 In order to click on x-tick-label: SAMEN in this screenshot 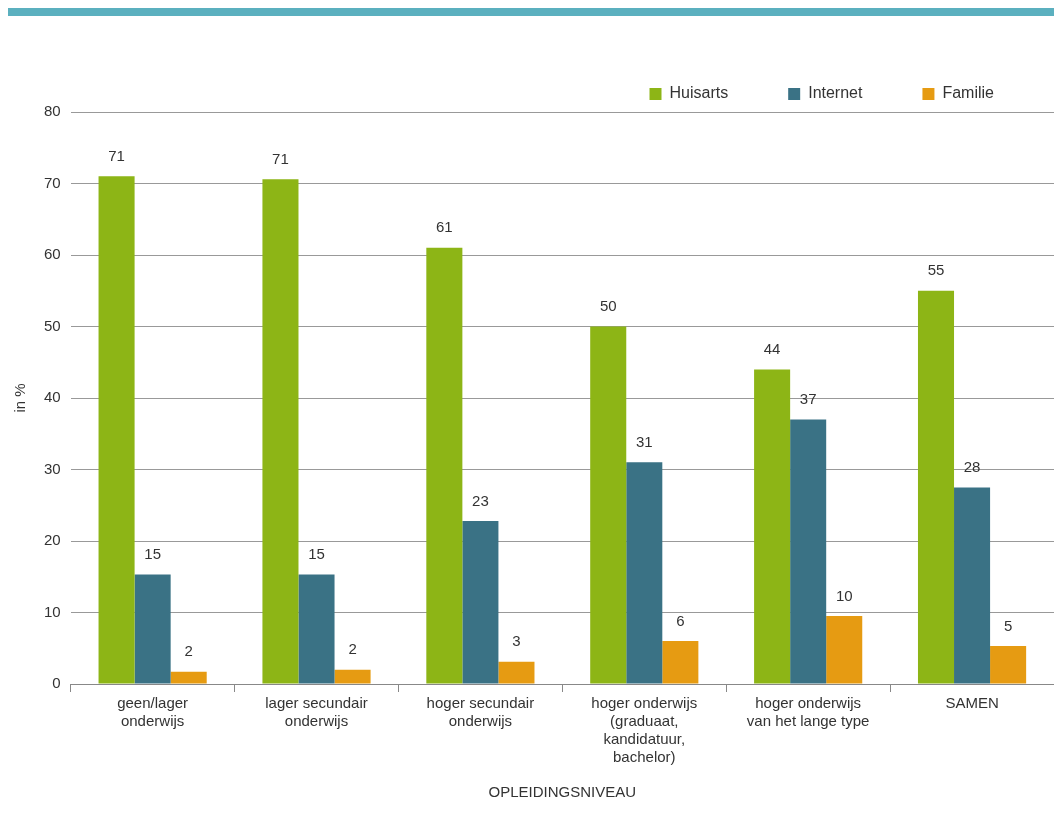, I will do `click(972, 703)`.